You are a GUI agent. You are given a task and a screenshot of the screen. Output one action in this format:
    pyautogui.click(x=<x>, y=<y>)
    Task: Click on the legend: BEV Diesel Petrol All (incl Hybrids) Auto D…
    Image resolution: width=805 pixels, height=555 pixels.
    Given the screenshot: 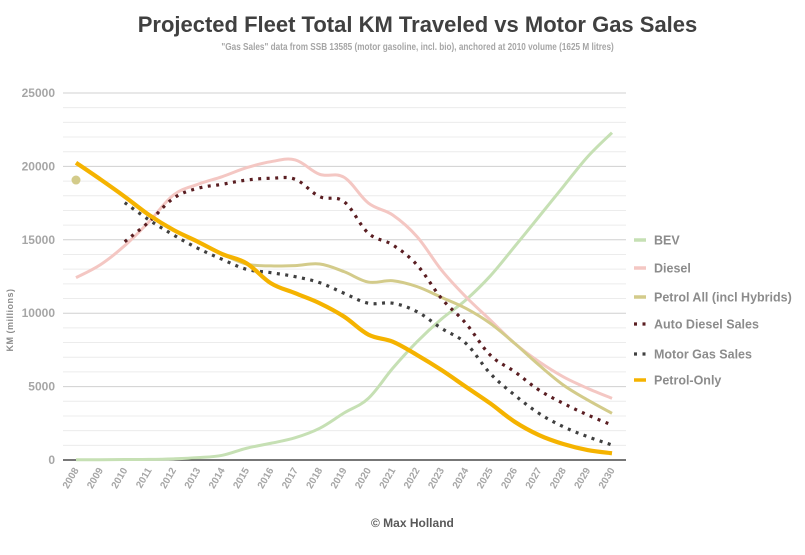 What is the action you would take?
    pyautogui.click(x=713, y=311)
    